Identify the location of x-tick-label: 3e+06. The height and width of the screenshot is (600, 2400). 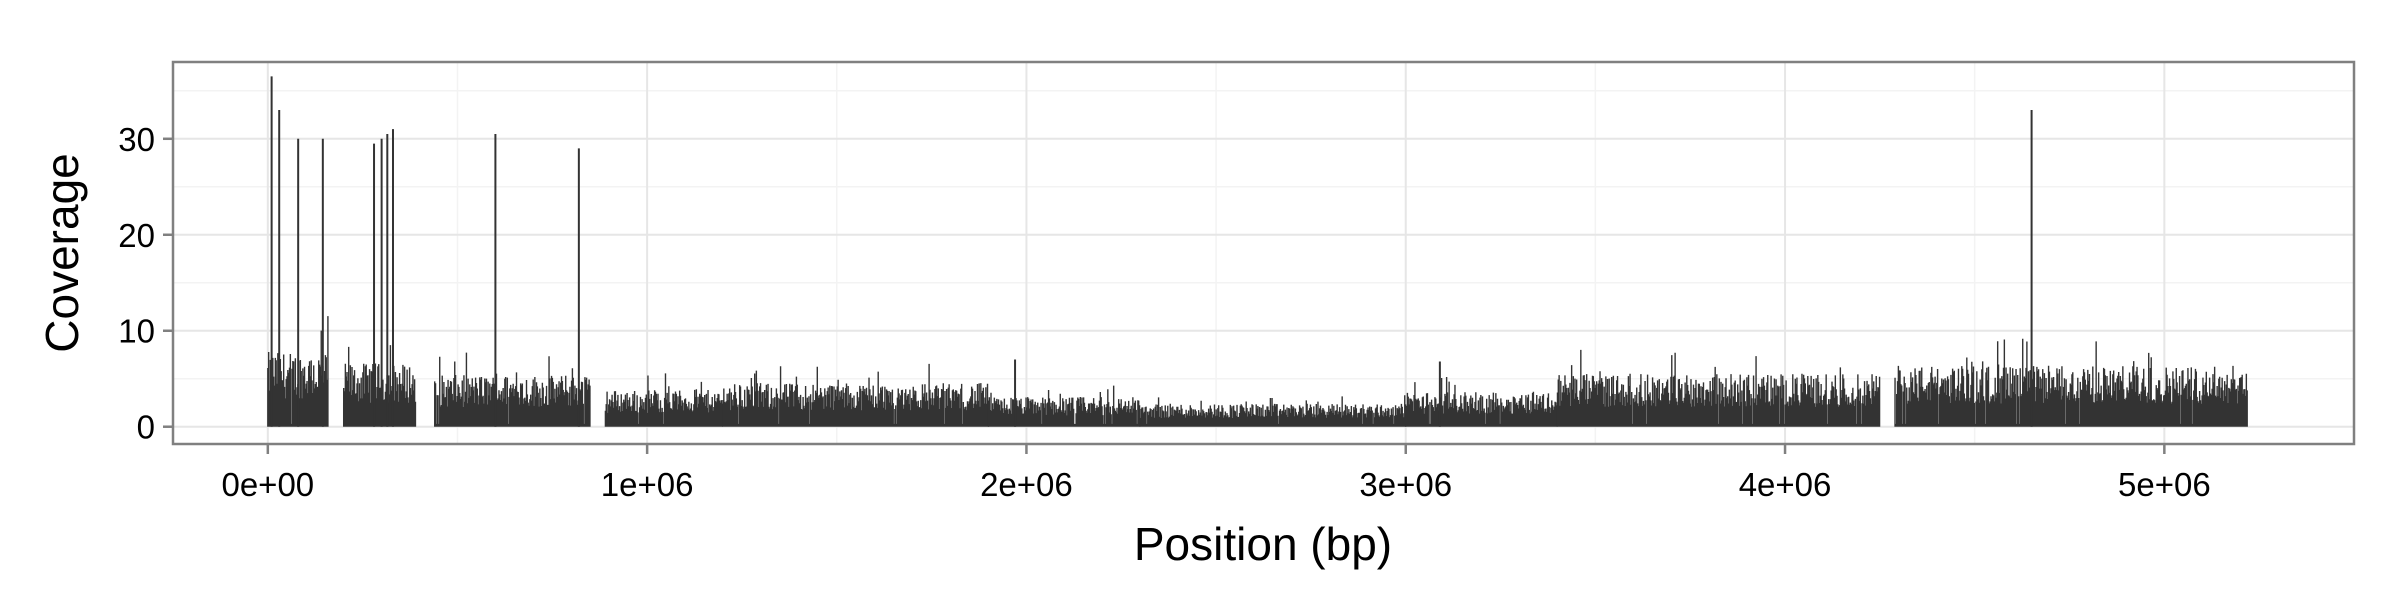
(1405, 484).